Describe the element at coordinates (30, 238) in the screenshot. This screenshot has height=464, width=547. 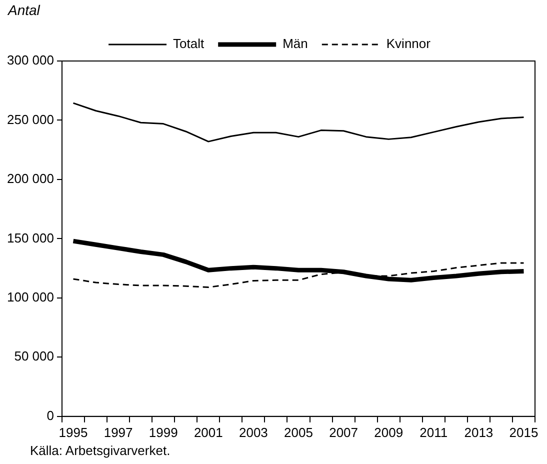
I see `y-tick-label: 150 000` at that location.